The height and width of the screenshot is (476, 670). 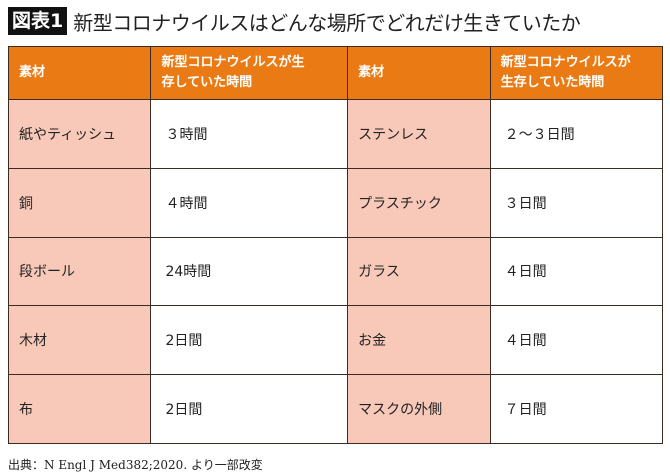 What do you see at coordinates (576, 202) in the screenshot?
I see `survival-time-cell: ３日間` at bounding box center [576, 202].